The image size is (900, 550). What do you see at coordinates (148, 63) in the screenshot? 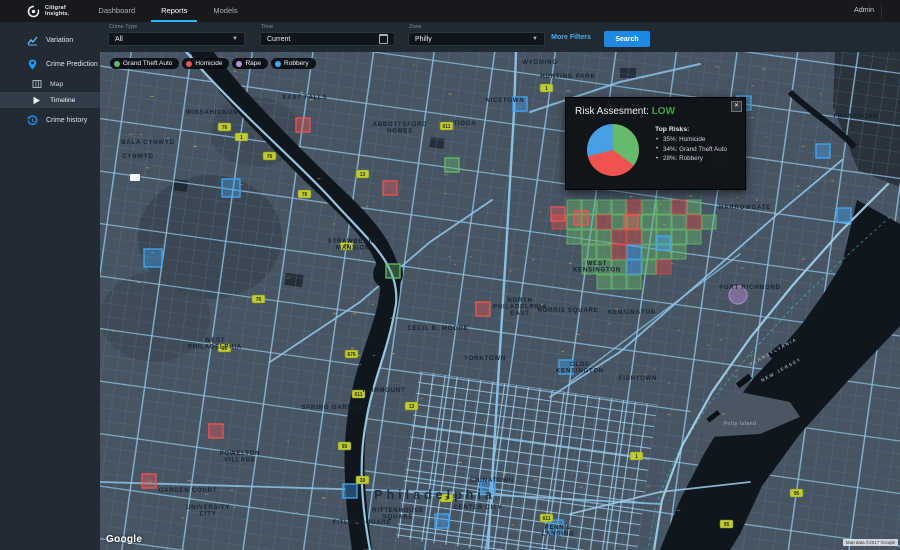
I see `legend-label: Grand Theft Auto` at bounding box center [148, 63].